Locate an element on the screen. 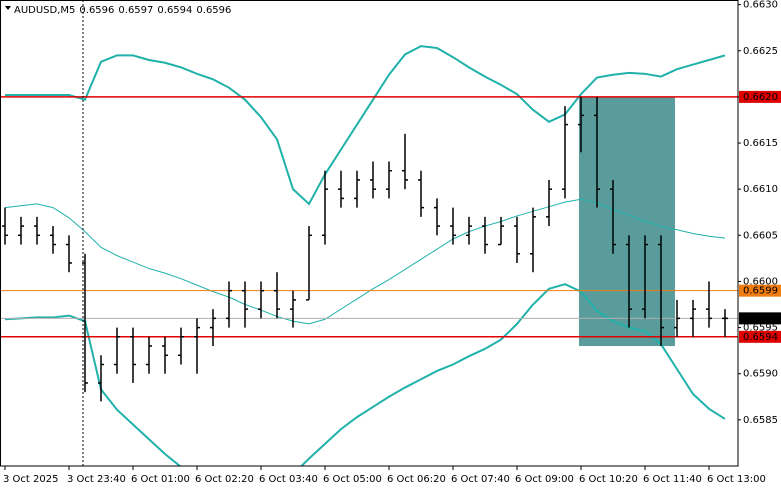  y-tick-label: 0.6625 is located at coordinates (760, 51).